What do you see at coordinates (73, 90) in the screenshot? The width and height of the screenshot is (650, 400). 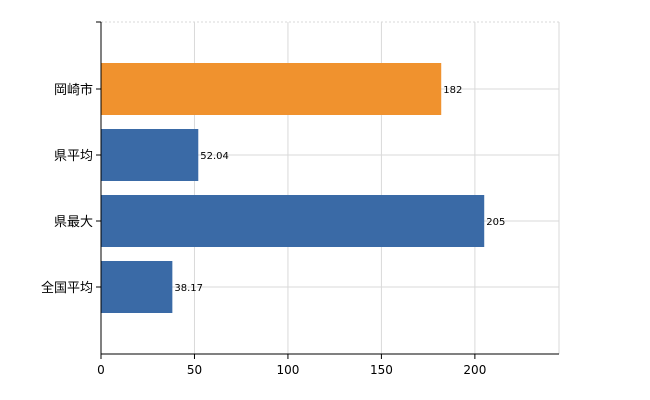 I see `category-label-0: 岡崎市` at bounding box center [73, 90].